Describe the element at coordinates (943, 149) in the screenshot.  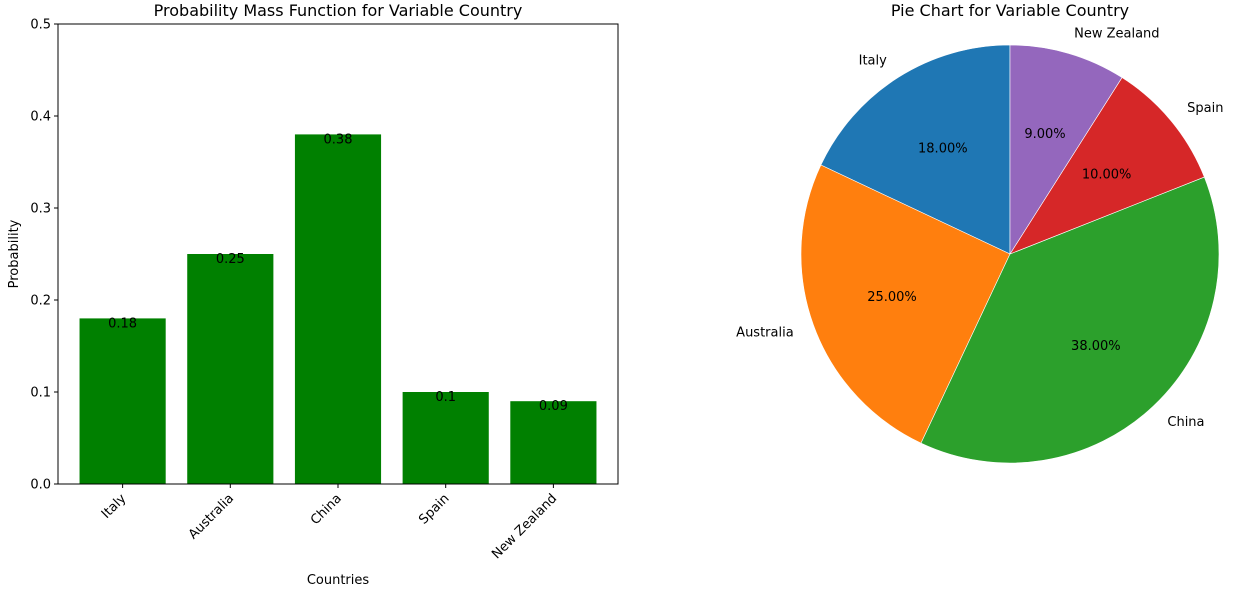
I see `pie-percent-label: 18.00%` at that location.